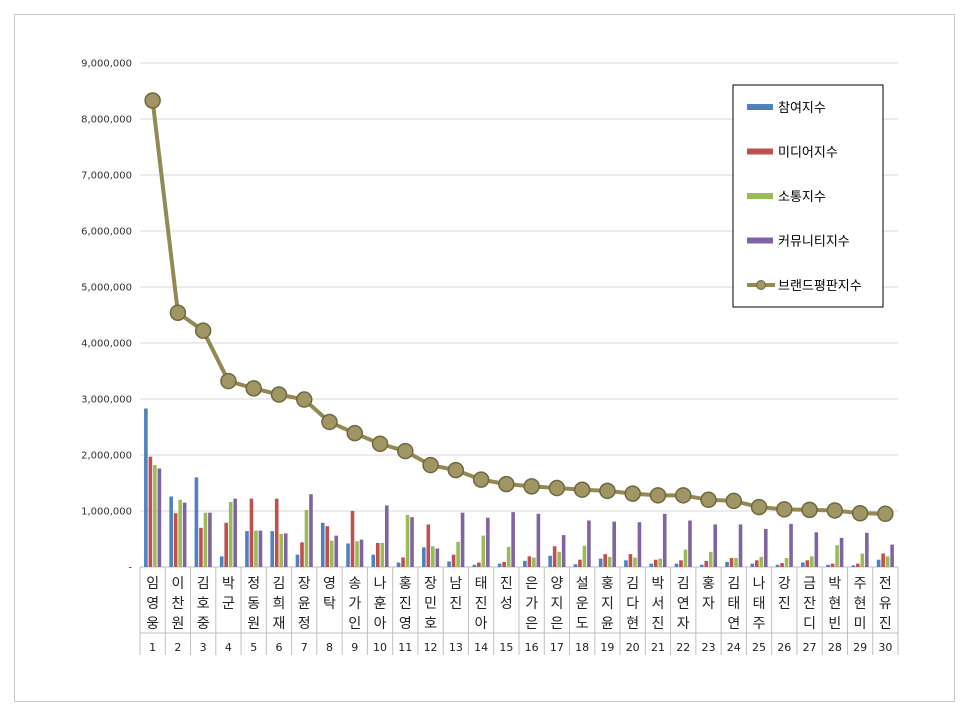 This screenshot has height=718, width=970. What do you see at coordinates (431, 647) in the screenshot?
I see `rank-label: 12` at bounding box center [431, 647].